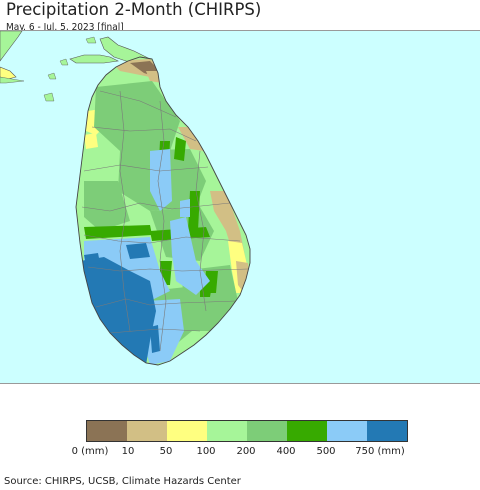 This screenshot has height=490, width=480. I want to click on legend-color-bar, so click(247, 431).